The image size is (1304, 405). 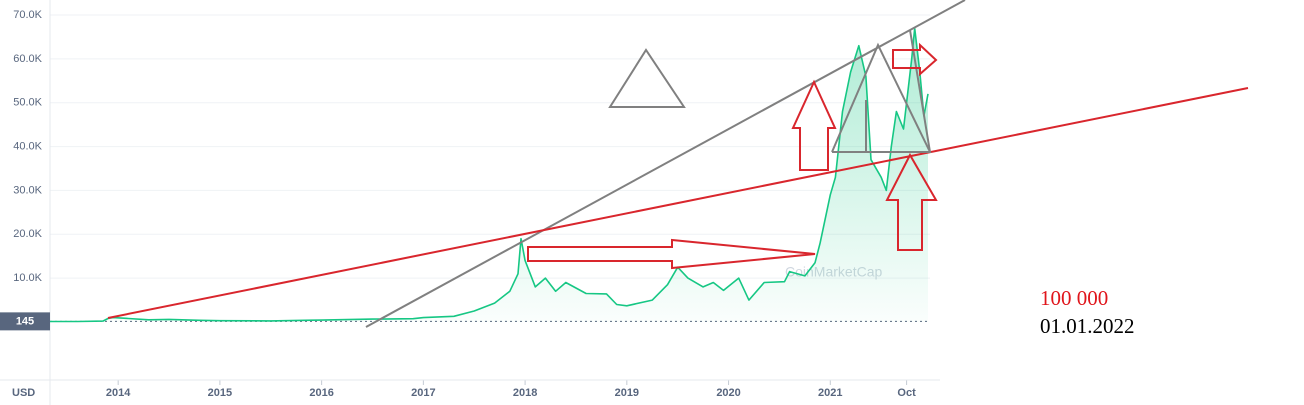 What do you see at coordinates (27, 15) in the screenshot?
I see `y-tick-label: 70.0K` at bounding box center [27, 15].